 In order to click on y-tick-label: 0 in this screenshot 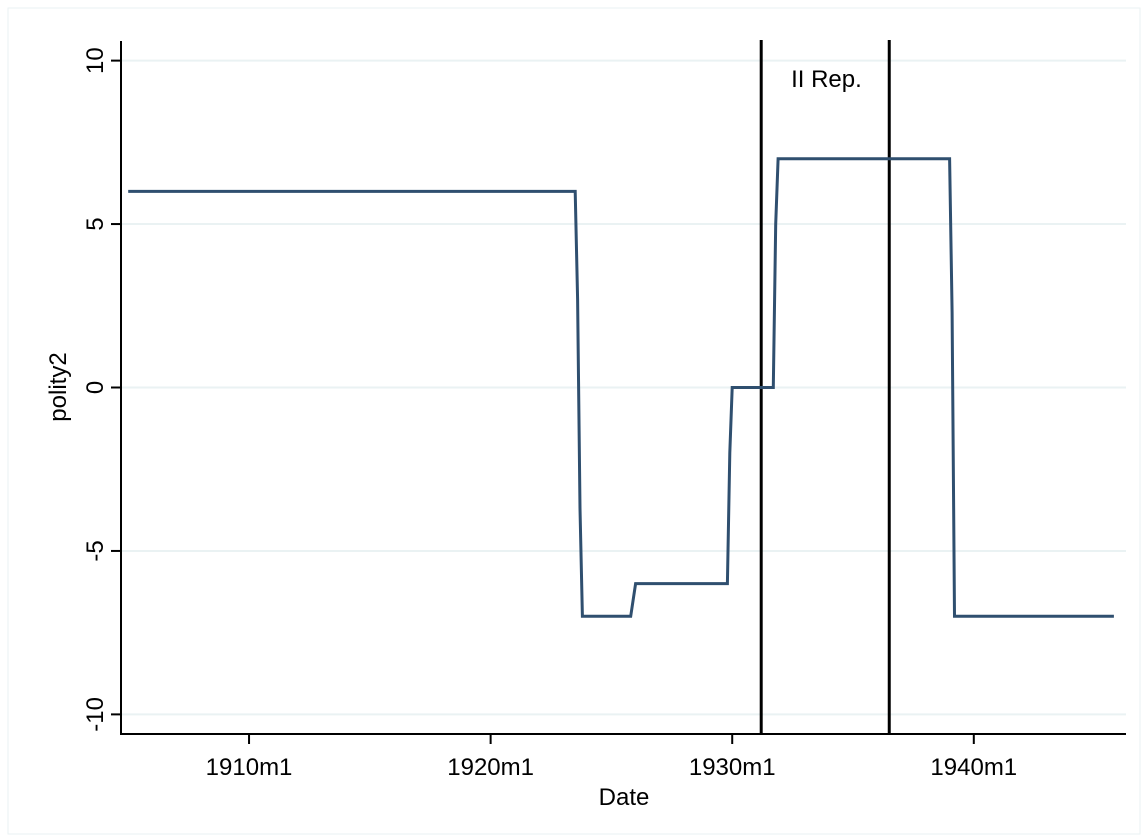, I will do `click(95, 387)`.